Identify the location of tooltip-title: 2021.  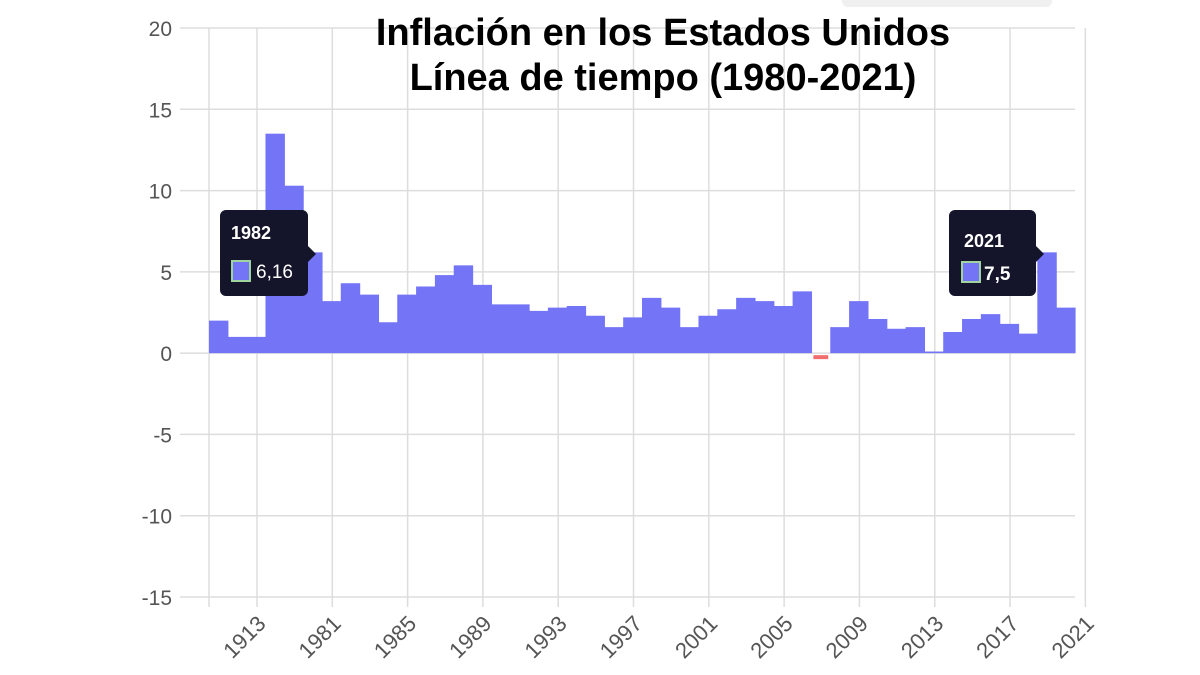
(984, 241).